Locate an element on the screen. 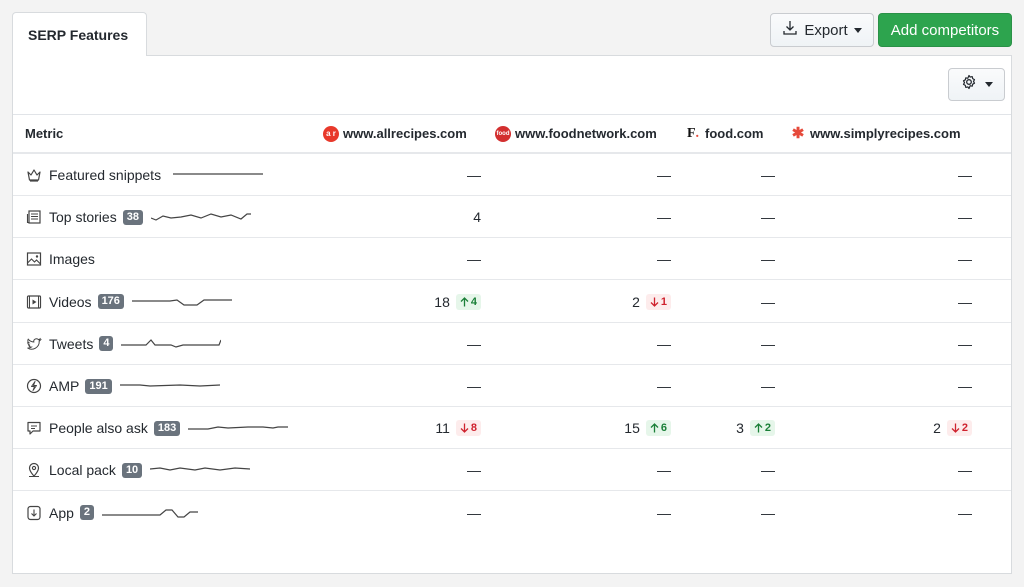  simplyrecipes-logo-icon: ✱ is located at coordinates (798, 133).